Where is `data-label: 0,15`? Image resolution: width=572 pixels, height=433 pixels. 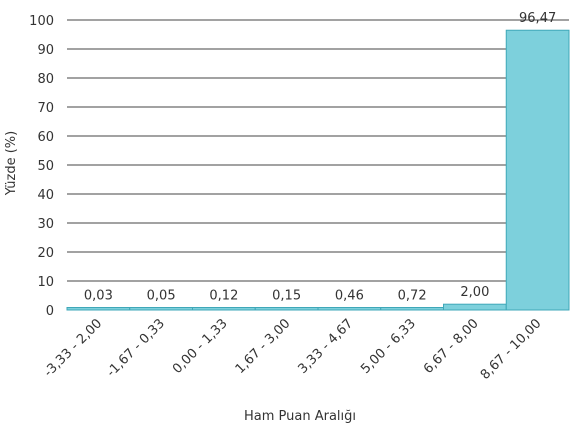
data-label: 0,15 is located at coordinates (286, 296).